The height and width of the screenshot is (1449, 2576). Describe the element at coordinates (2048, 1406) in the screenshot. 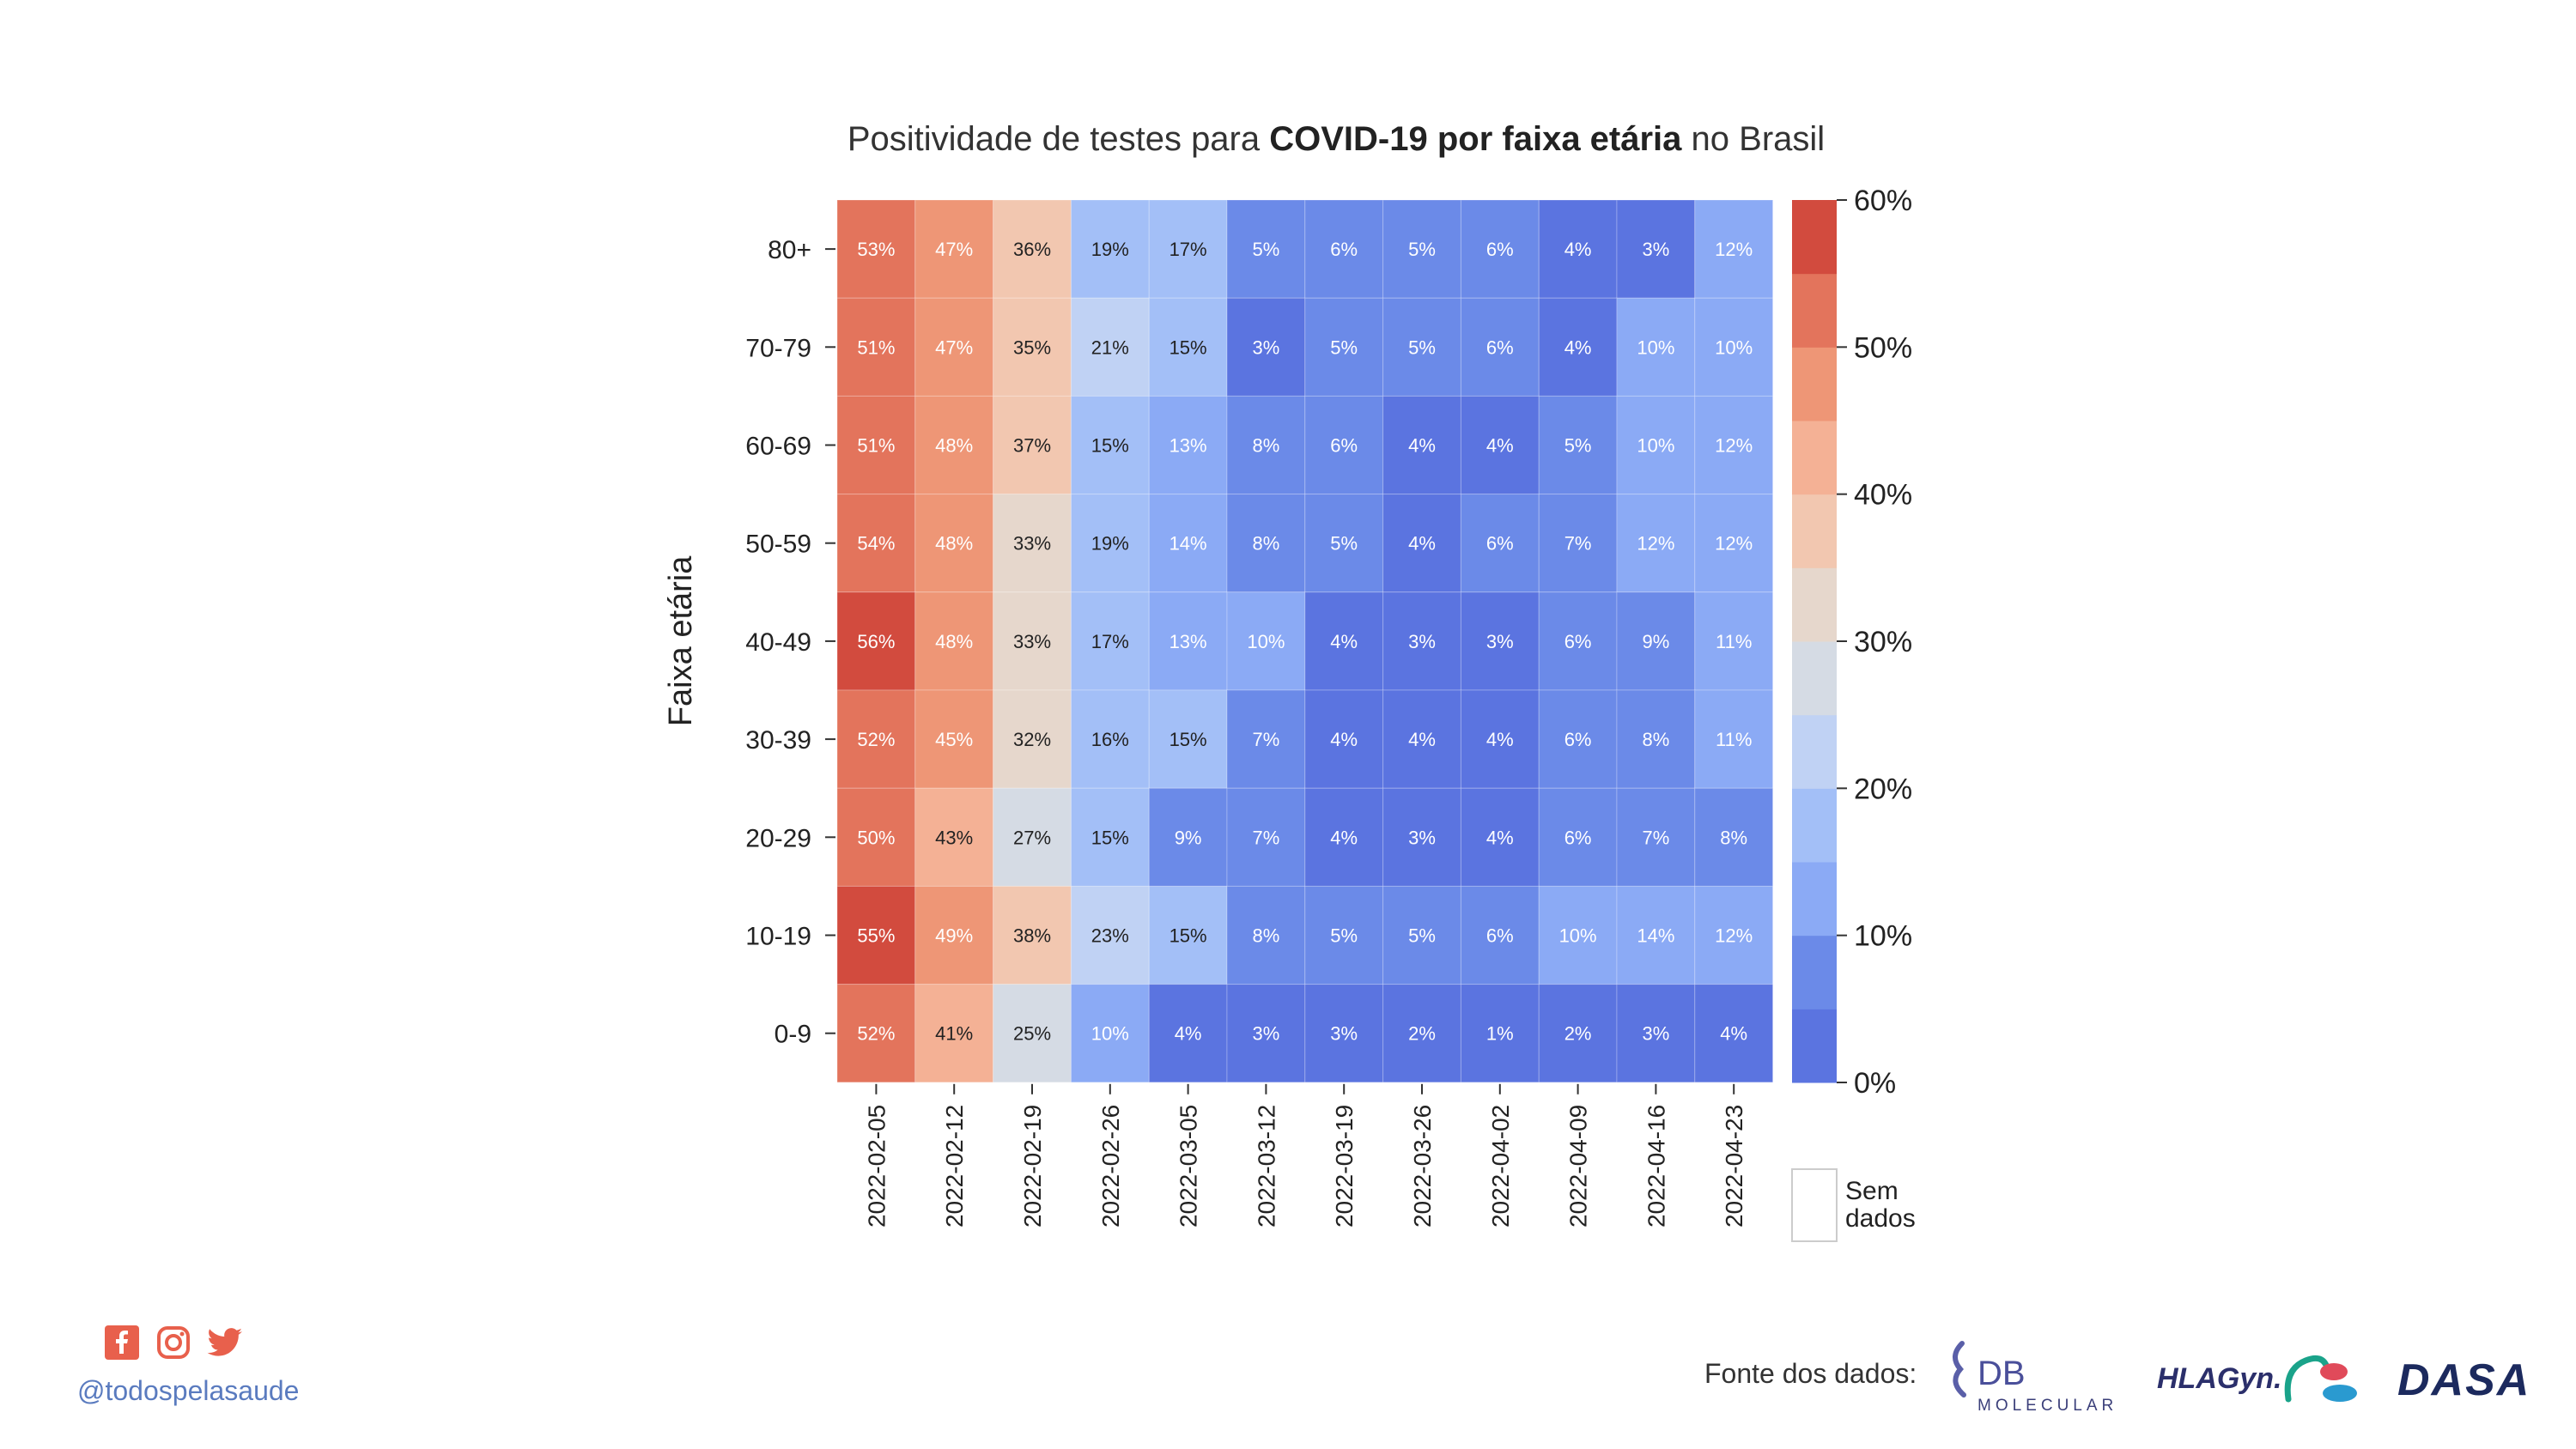

I see `db-logo-sub: MOLECULAR` at that location.